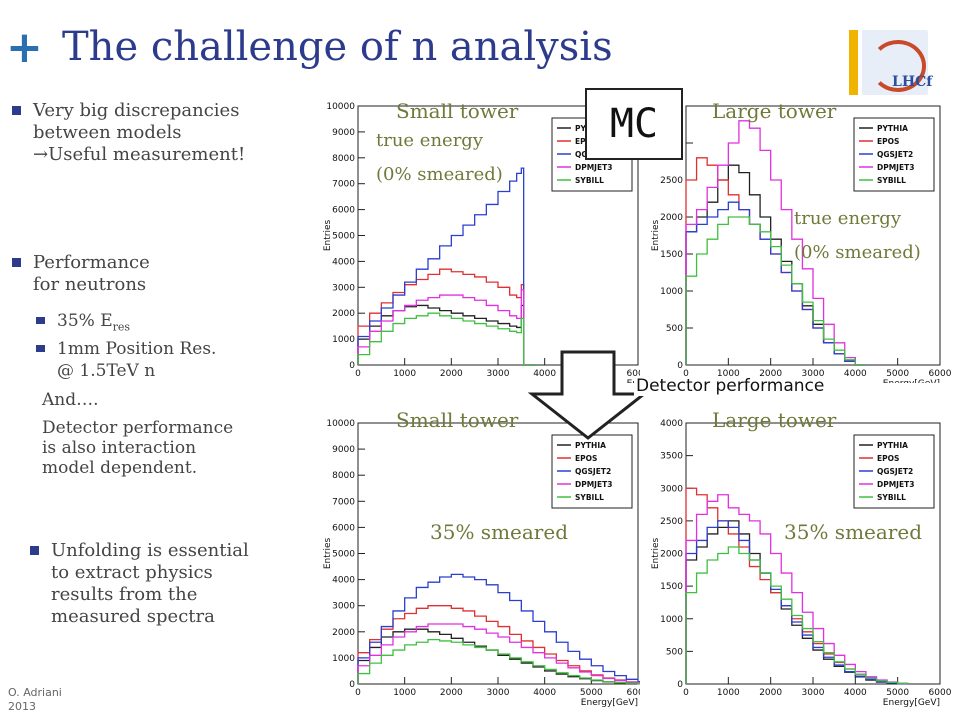 The image size is (960, 720). Describe the element at coordinates (898, 66) in the screenshot. I see `logo-ring-icon` at that location.